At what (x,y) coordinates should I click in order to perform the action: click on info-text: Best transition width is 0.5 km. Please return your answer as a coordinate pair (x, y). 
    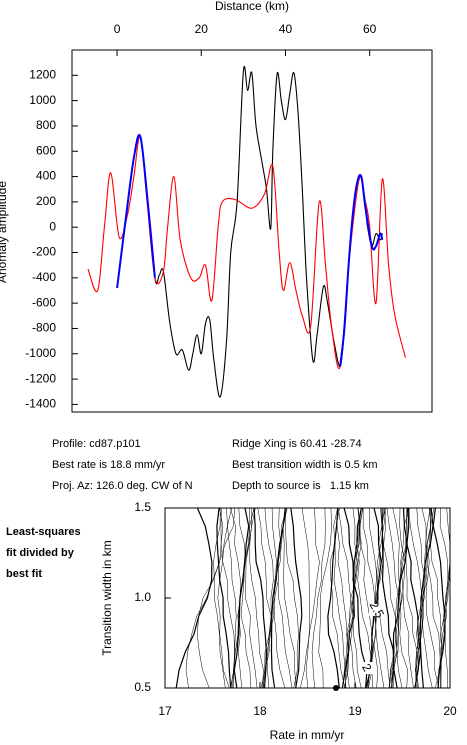
    Looking at the image, I should click on (305, 465).